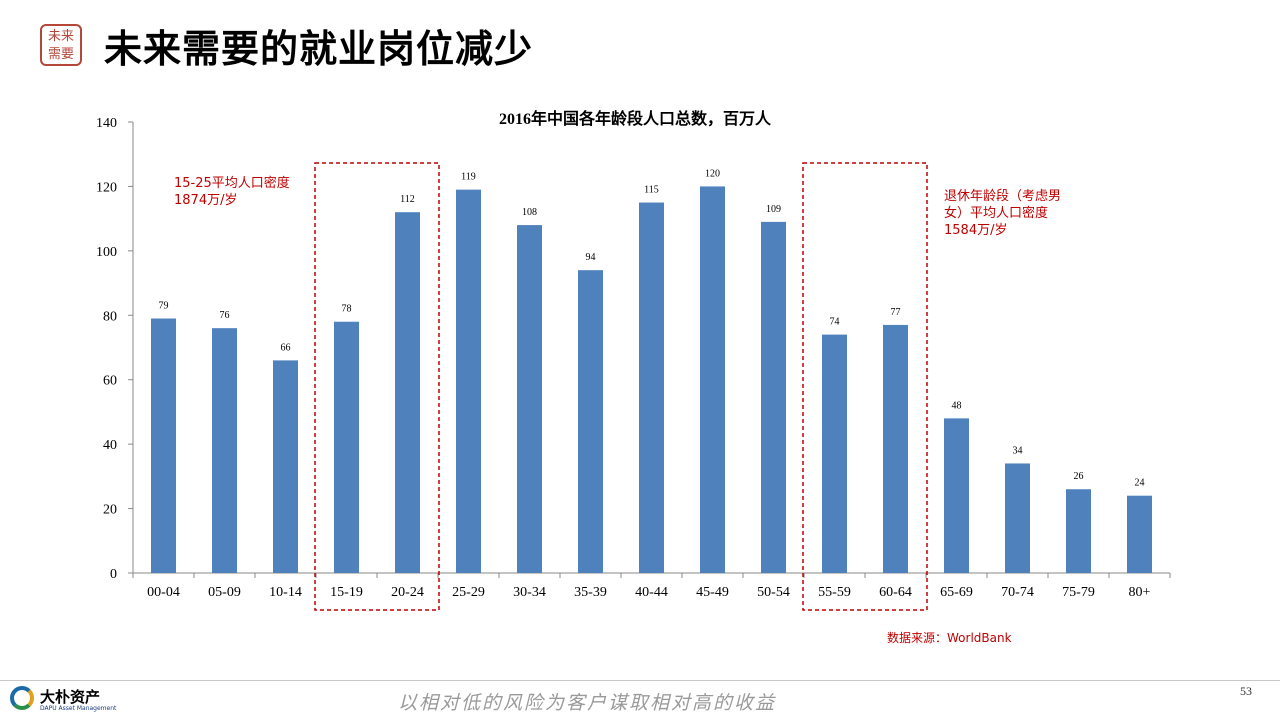  What do you see at coordinates (407, 199) in the screenshot?
I see `data-label: 112` at bounding box center [407, 199].